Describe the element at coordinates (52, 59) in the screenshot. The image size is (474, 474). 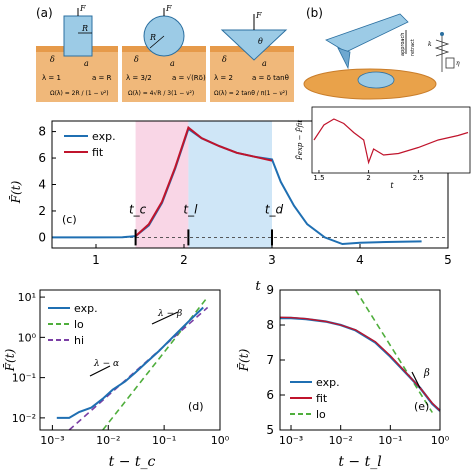
I see `punch-delta-label: δ` at that location.